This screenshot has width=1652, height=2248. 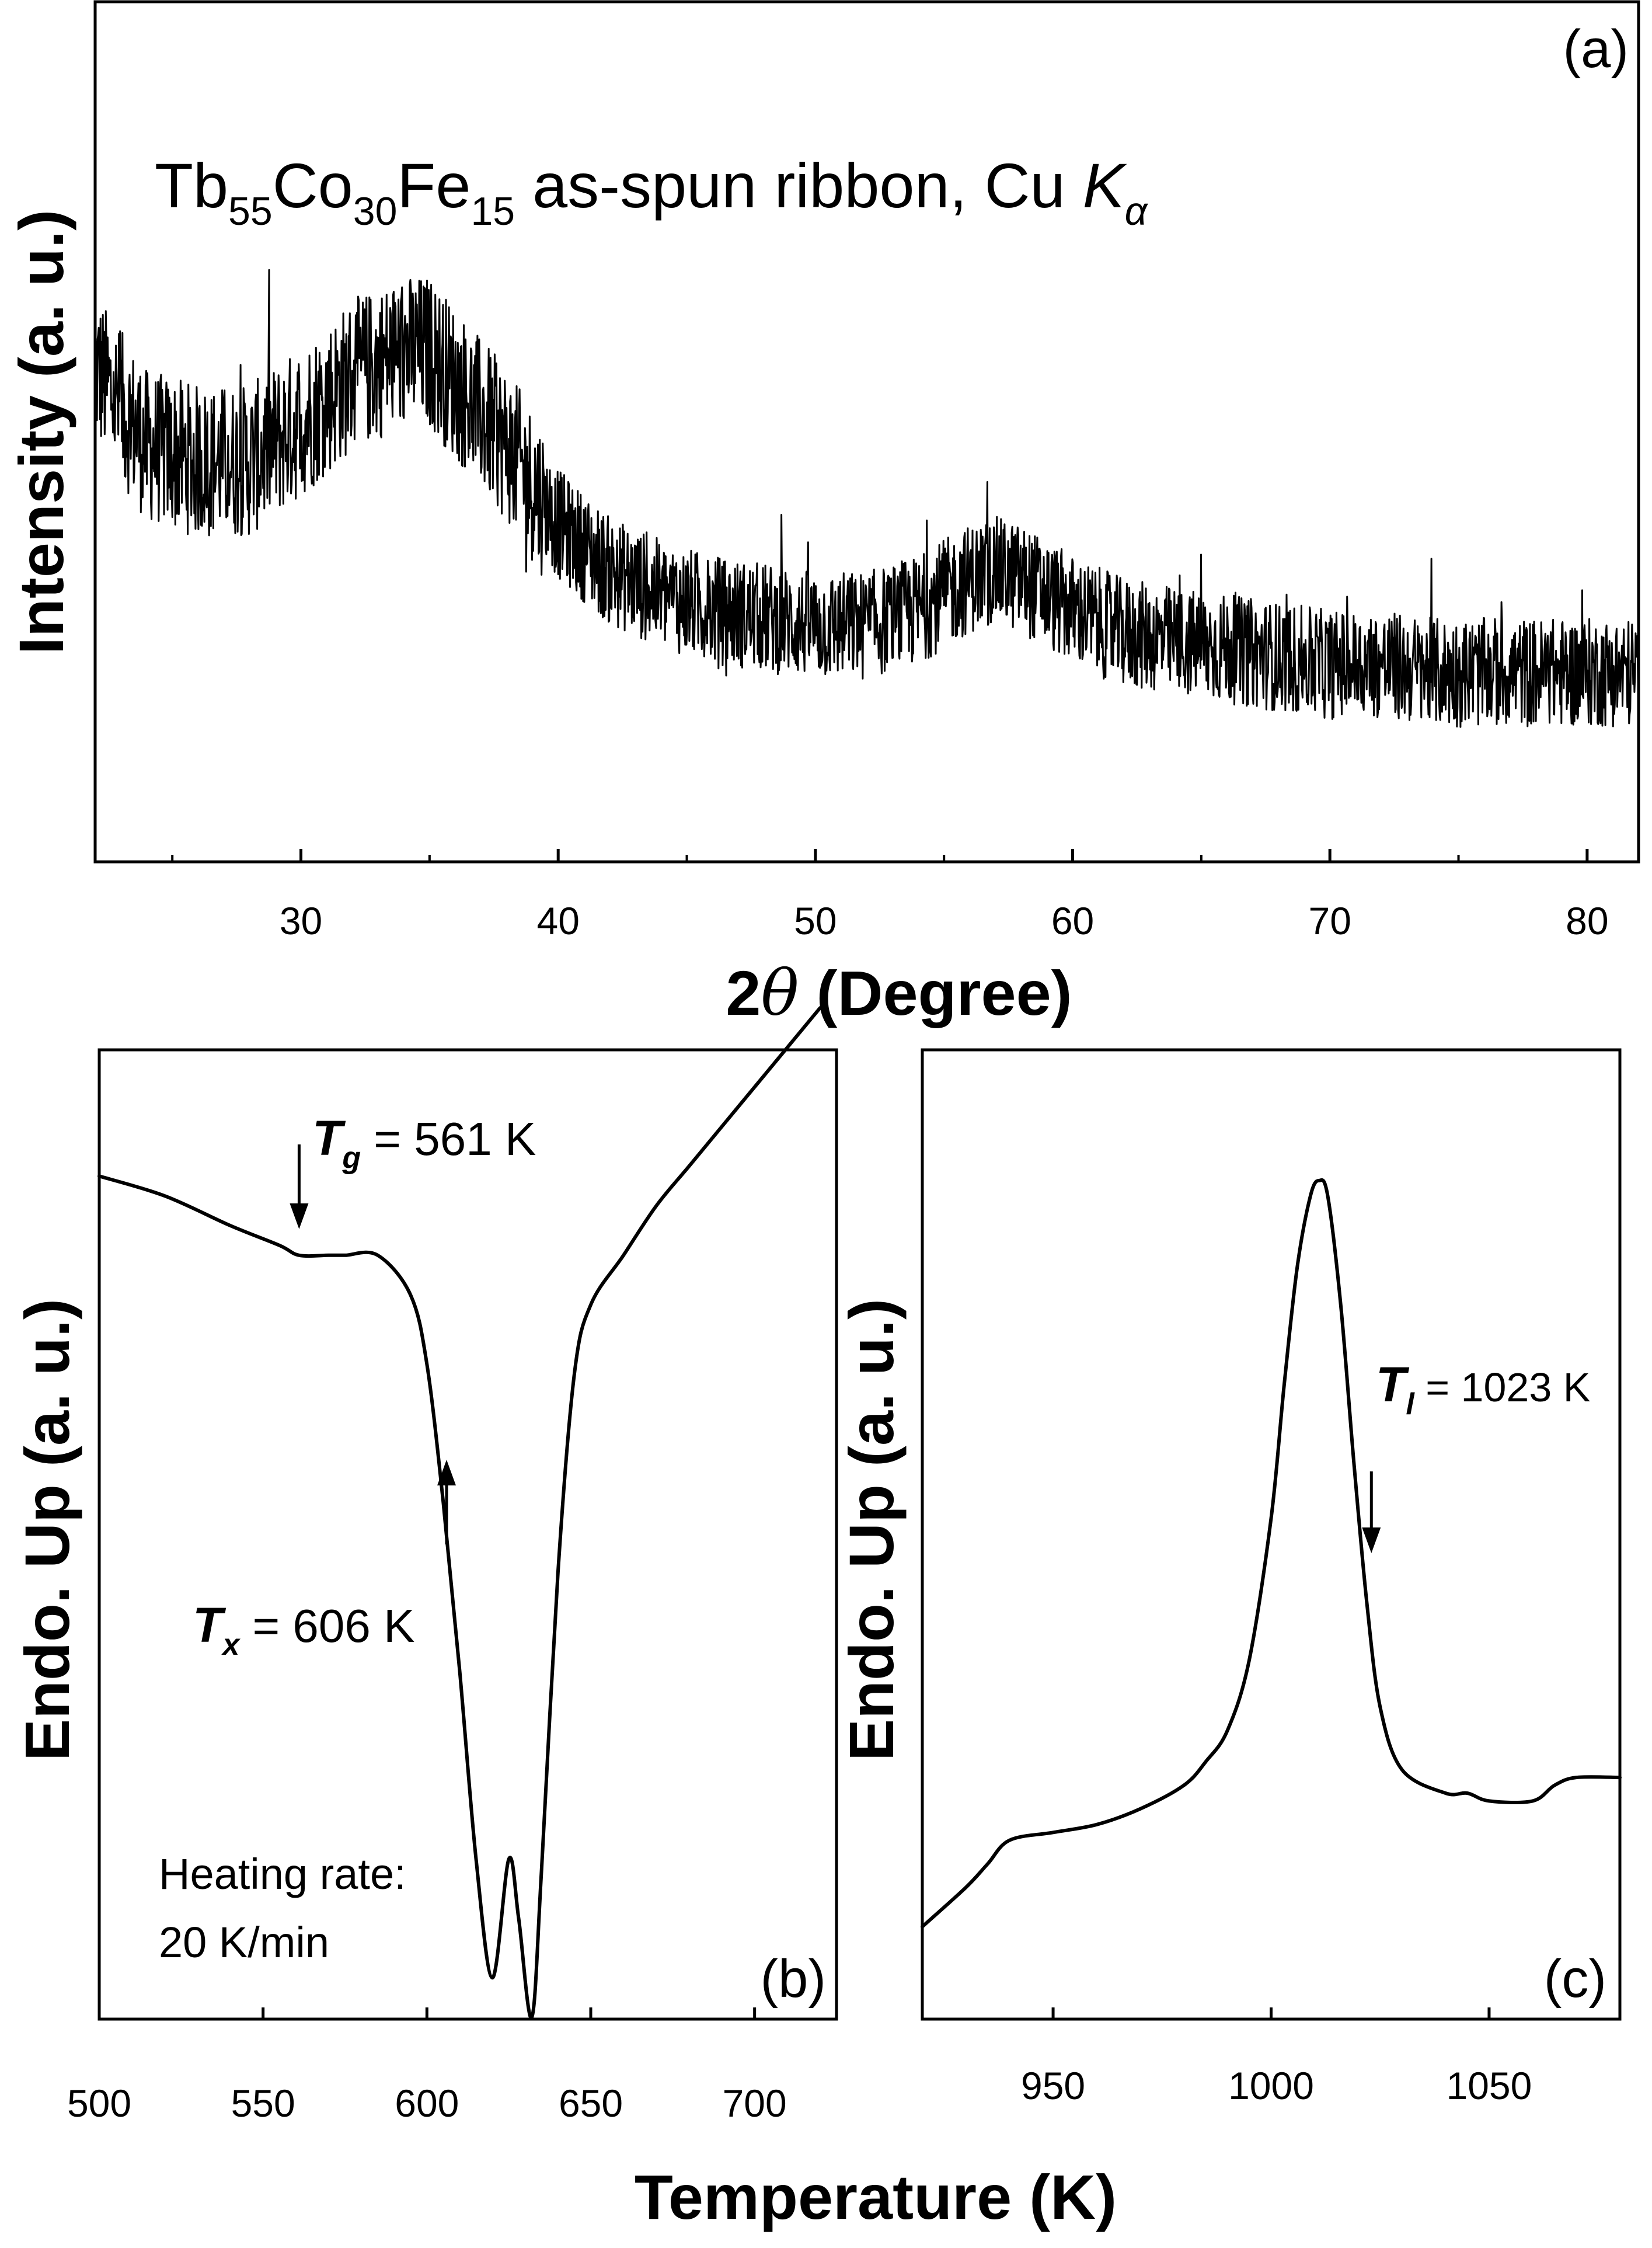 I want to click on dsc-low-y-axis-title: Endo. Up (a. u.), so click(x=47, y=1530).